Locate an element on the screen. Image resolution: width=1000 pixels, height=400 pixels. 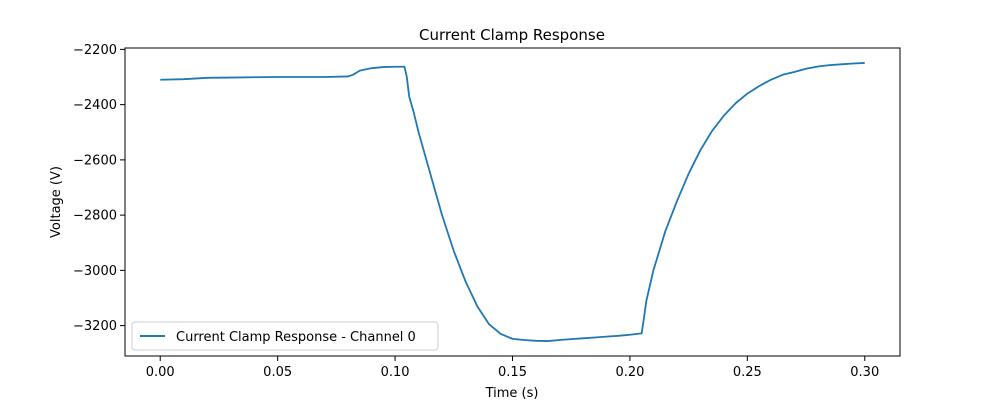
x-tick-label: 0.05 is located at coordinates (277, 372).